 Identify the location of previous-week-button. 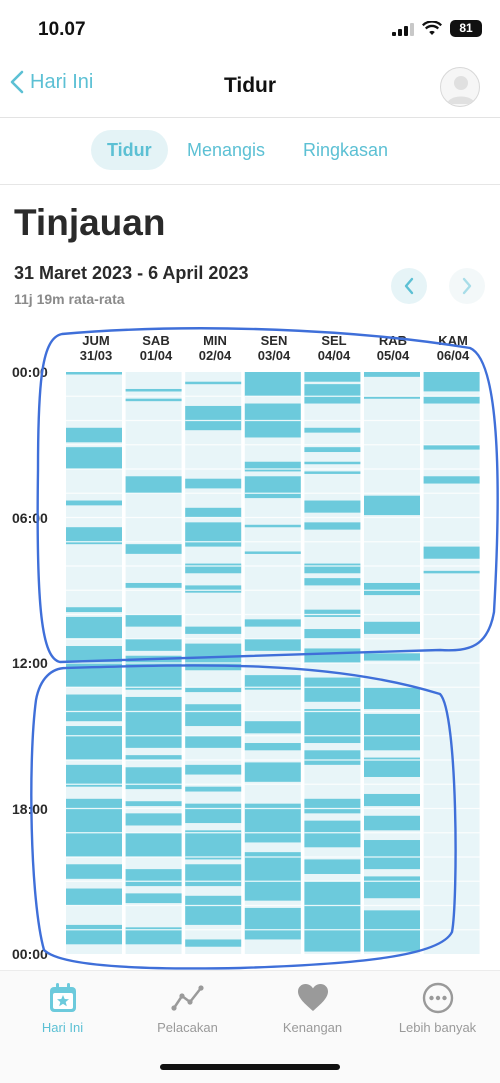
(409, 286).